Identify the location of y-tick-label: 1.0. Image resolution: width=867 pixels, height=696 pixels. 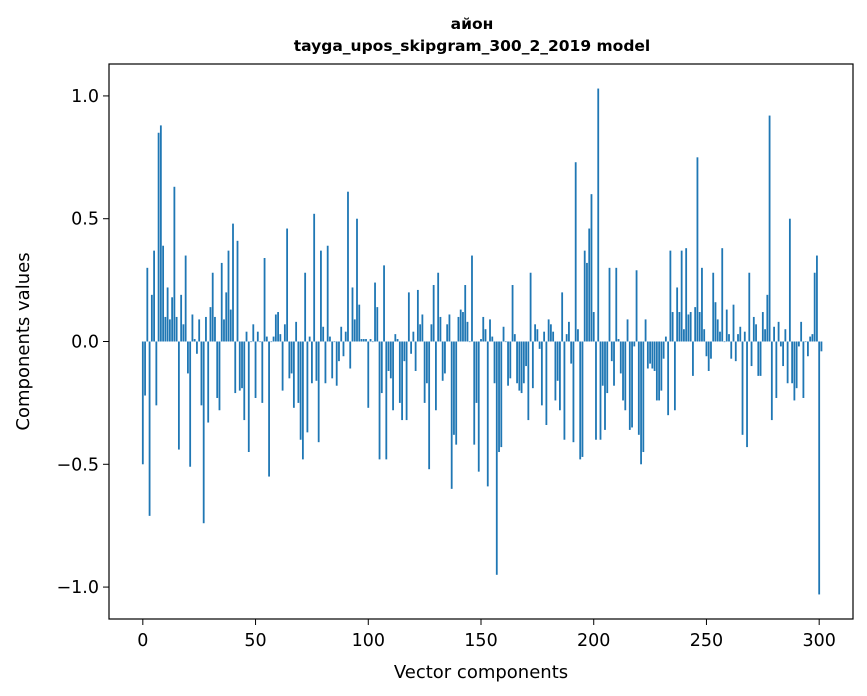
(85, 97).